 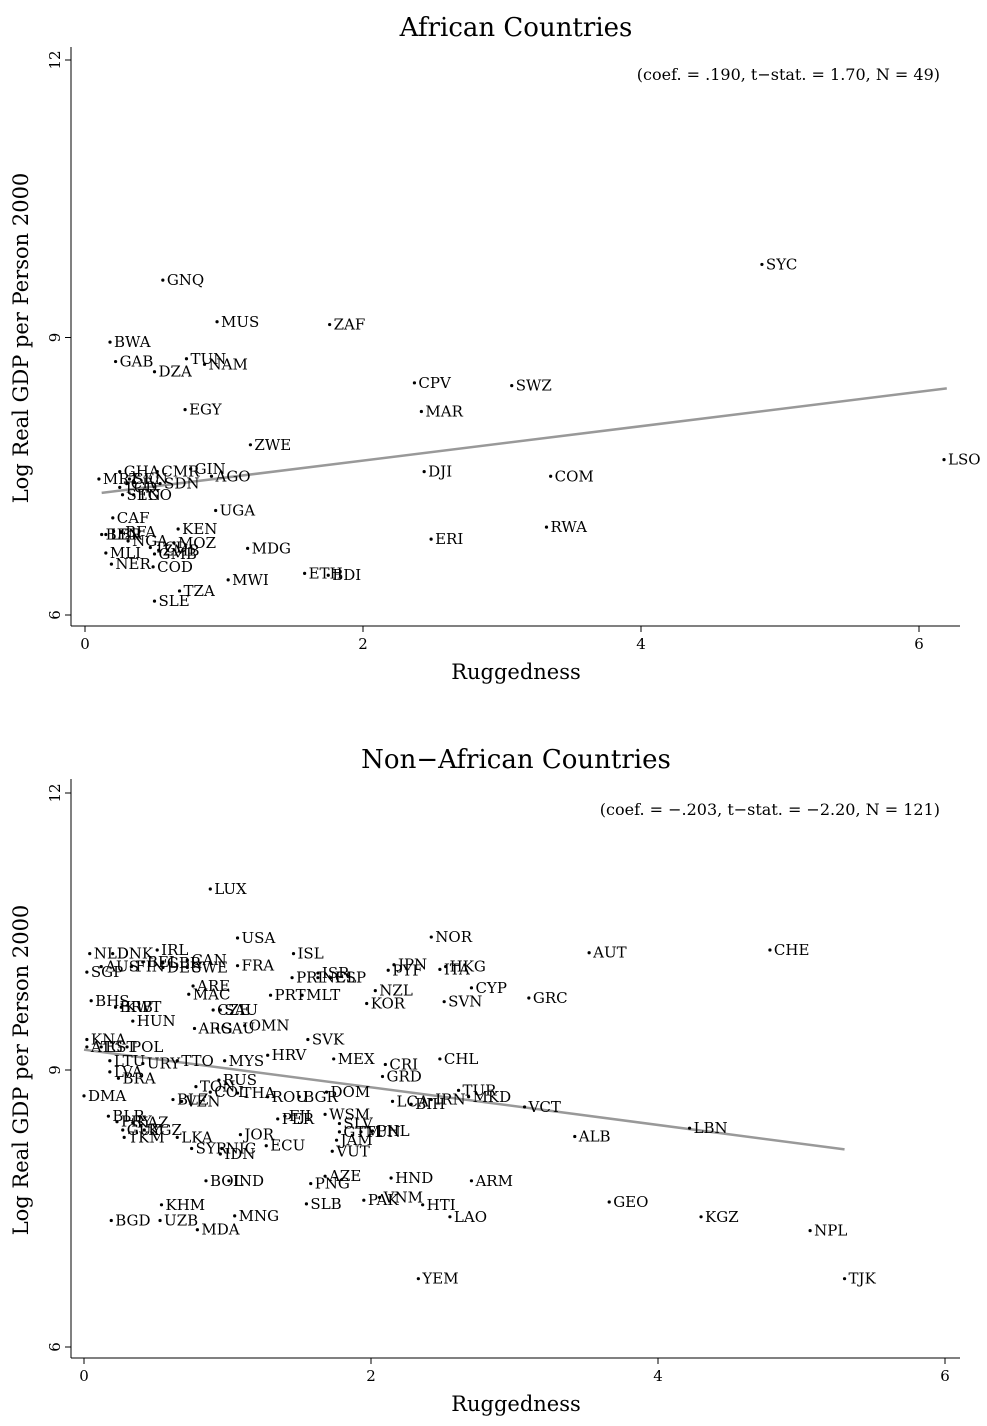 I want to click on data-point-label: GEO, so click(x=630, y=1202).